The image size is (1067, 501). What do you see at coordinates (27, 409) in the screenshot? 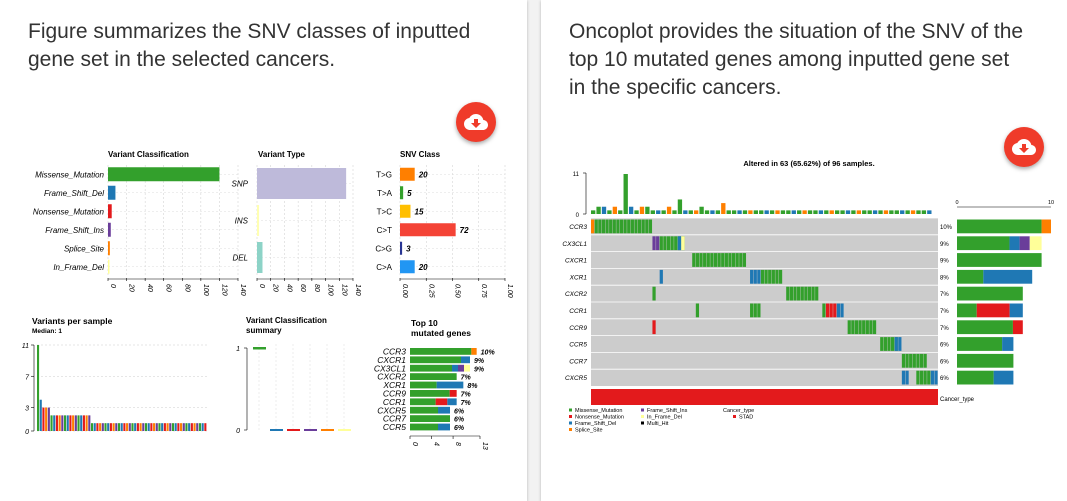
I see `variants-per-sample-tick-label: 3` at bounding box center [27, 409].